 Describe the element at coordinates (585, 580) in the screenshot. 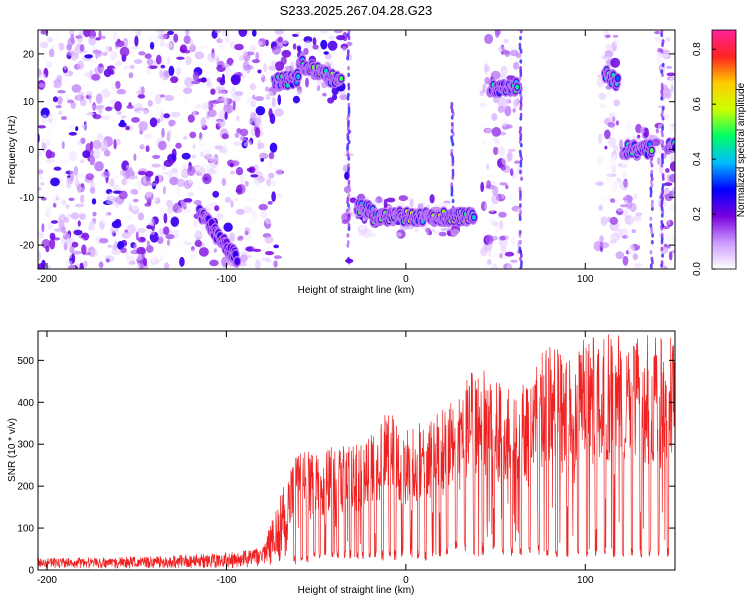

I see `snr-x-tick-label: 100` at that location.